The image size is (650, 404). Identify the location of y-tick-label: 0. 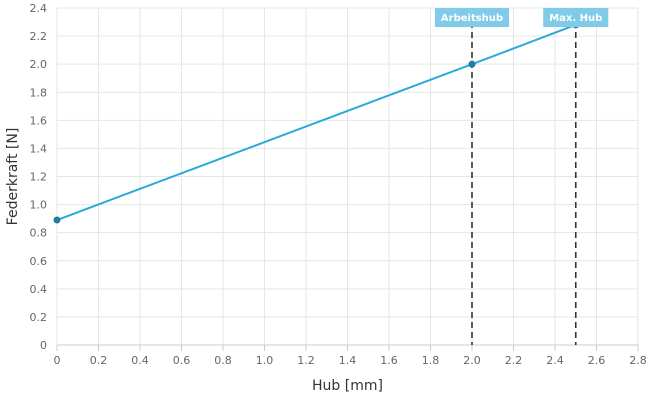
(43, 345).